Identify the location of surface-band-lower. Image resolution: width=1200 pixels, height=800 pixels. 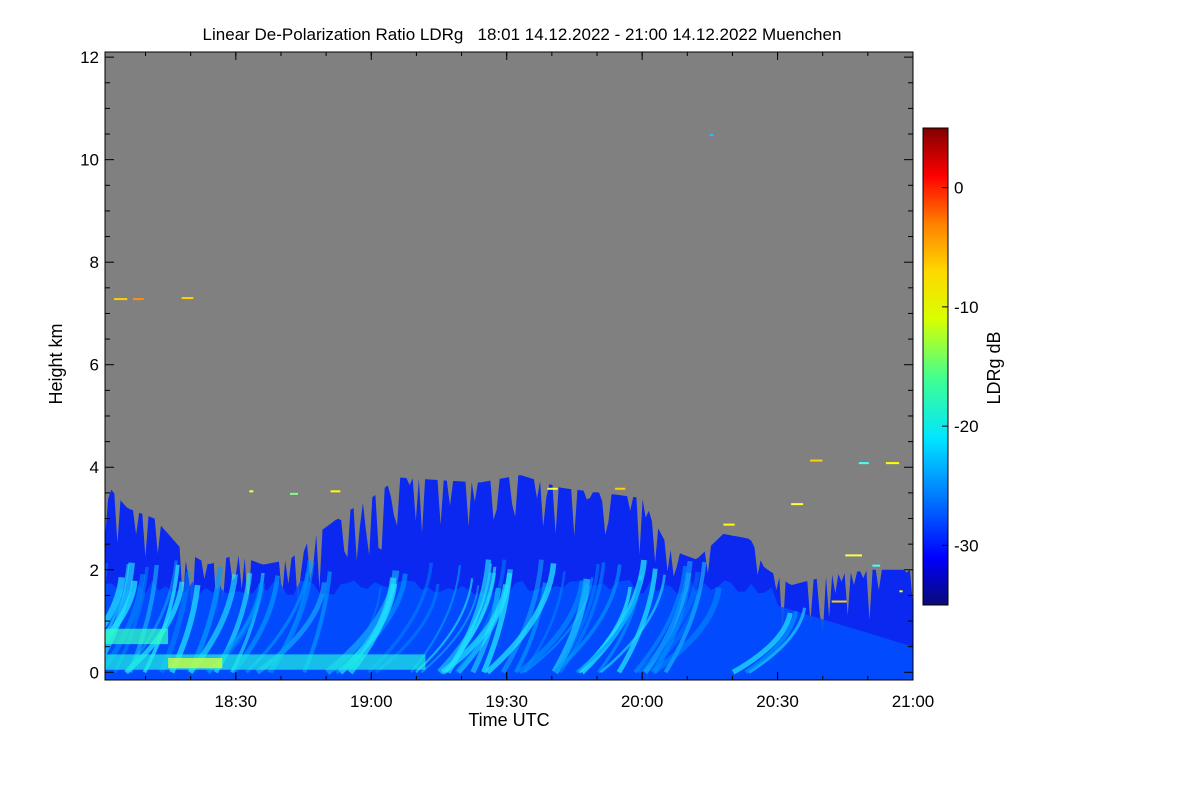
(265, 662).